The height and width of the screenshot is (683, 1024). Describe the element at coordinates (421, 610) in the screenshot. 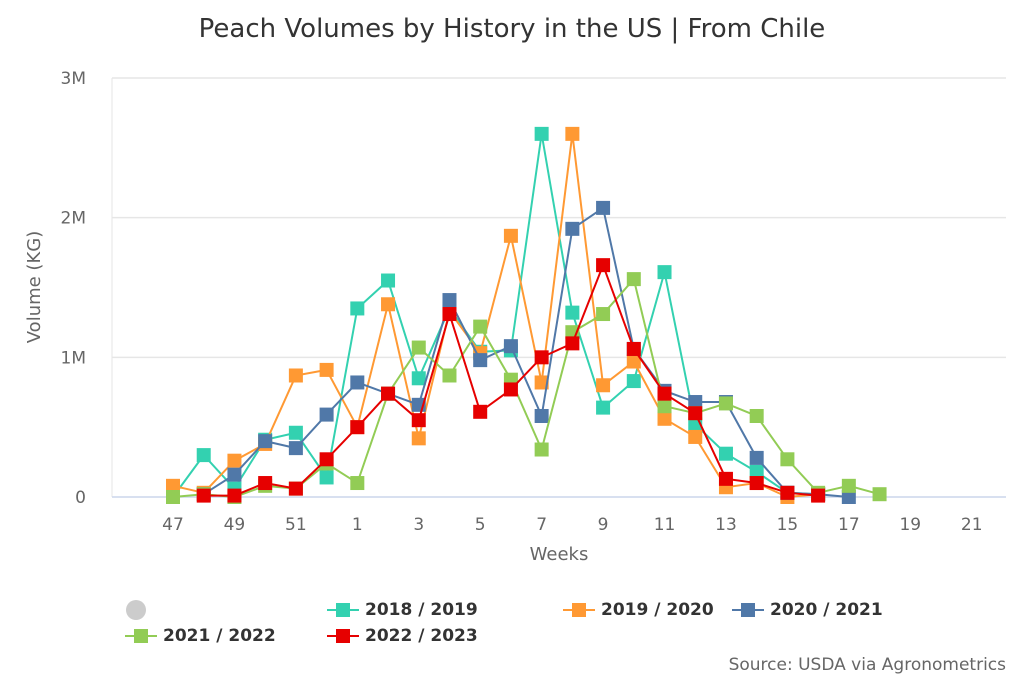

I see `legend-label: 2018 / 2019` at that location.